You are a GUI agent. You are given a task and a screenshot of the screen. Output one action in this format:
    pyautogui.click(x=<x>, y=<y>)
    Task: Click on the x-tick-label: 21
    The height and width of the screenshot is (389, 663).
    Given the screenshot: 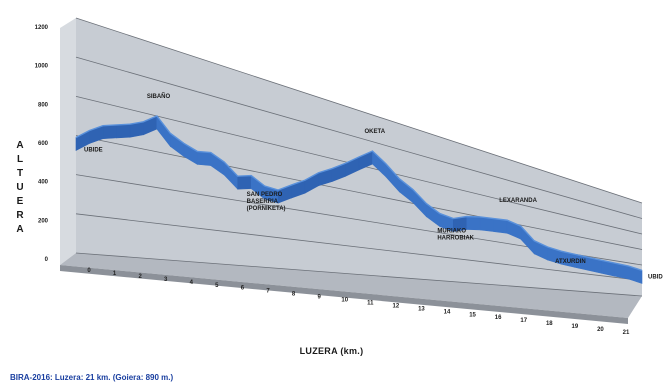 What is the action you would take?
    pyautogui.click(x=626, y=333)
    